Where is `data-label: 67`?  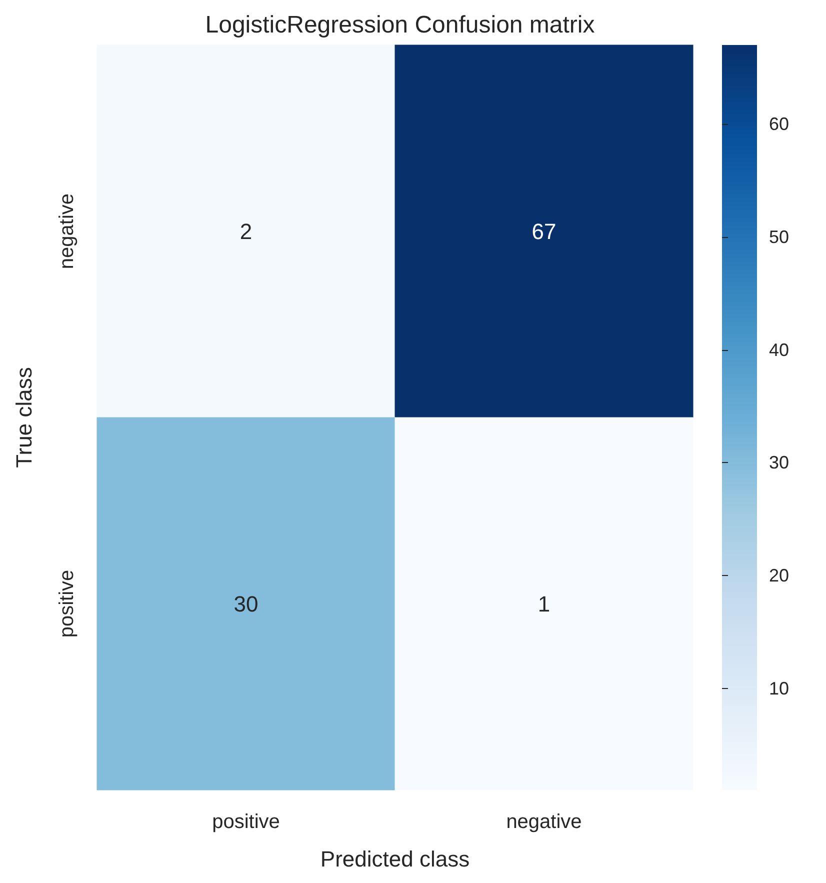 data-label: 67 is located at coordinates (544, 231).